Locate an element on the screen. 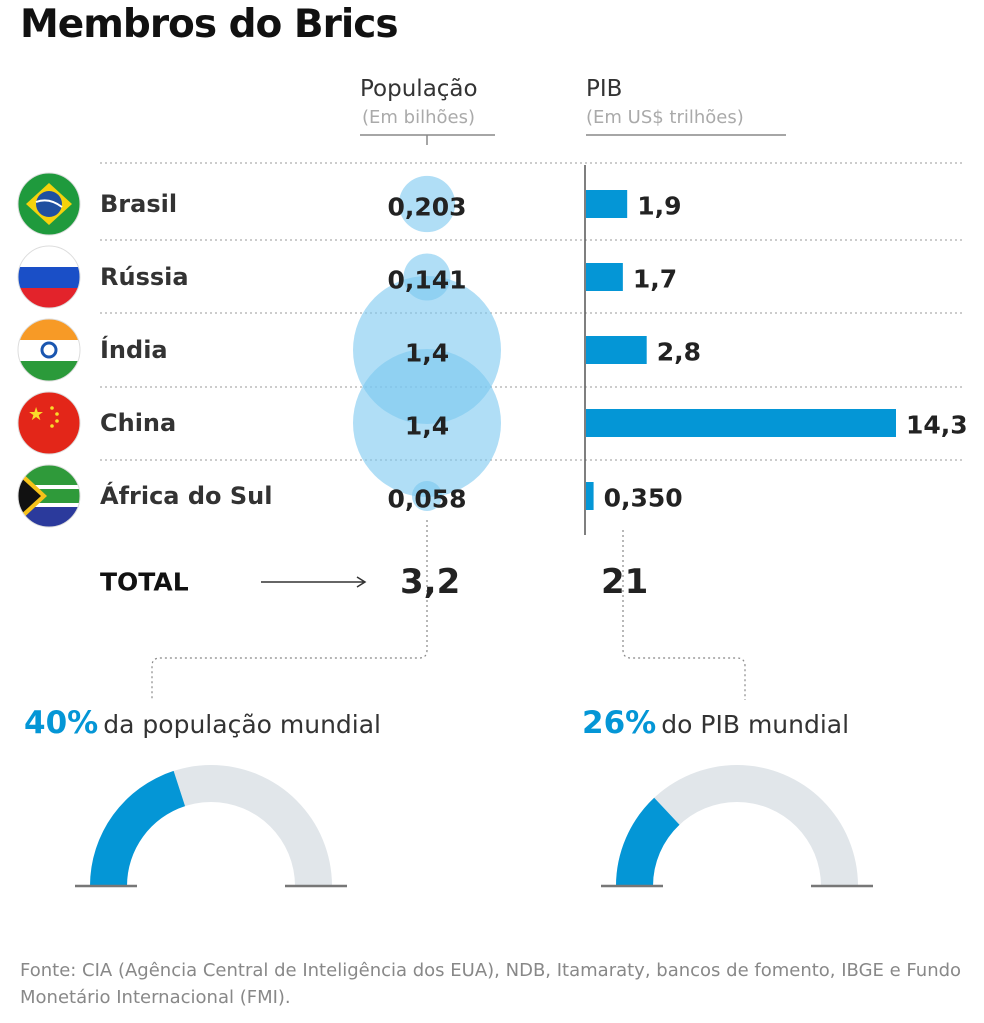 The image size is (984, 1023). total-population: 3,2 is located at coordinates (430, 582).